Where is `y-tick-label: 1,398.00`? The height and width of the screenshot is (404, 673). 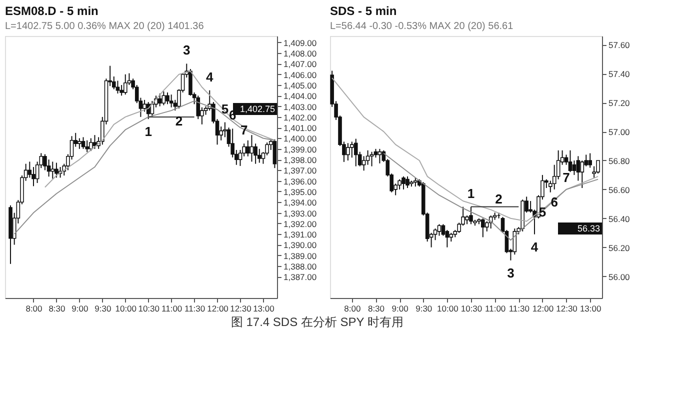 y-tick-label: 1,398.00 is located at coordinates (300, 160).